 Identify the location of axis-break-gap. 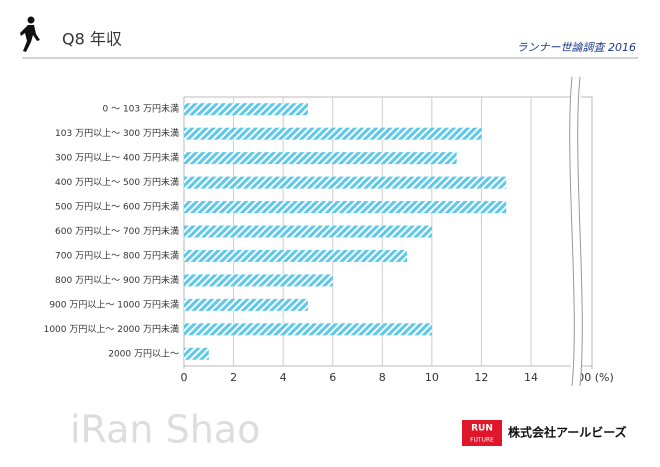
(576, 231).